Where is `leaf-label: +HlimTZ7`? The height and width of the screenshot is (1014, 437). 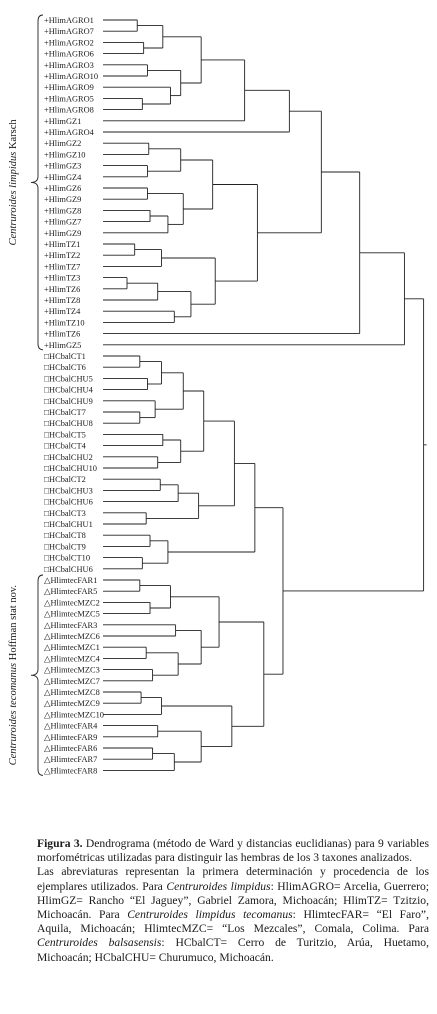
leaf-label: +HlimTZ7 is located at coordinates (62, 266).